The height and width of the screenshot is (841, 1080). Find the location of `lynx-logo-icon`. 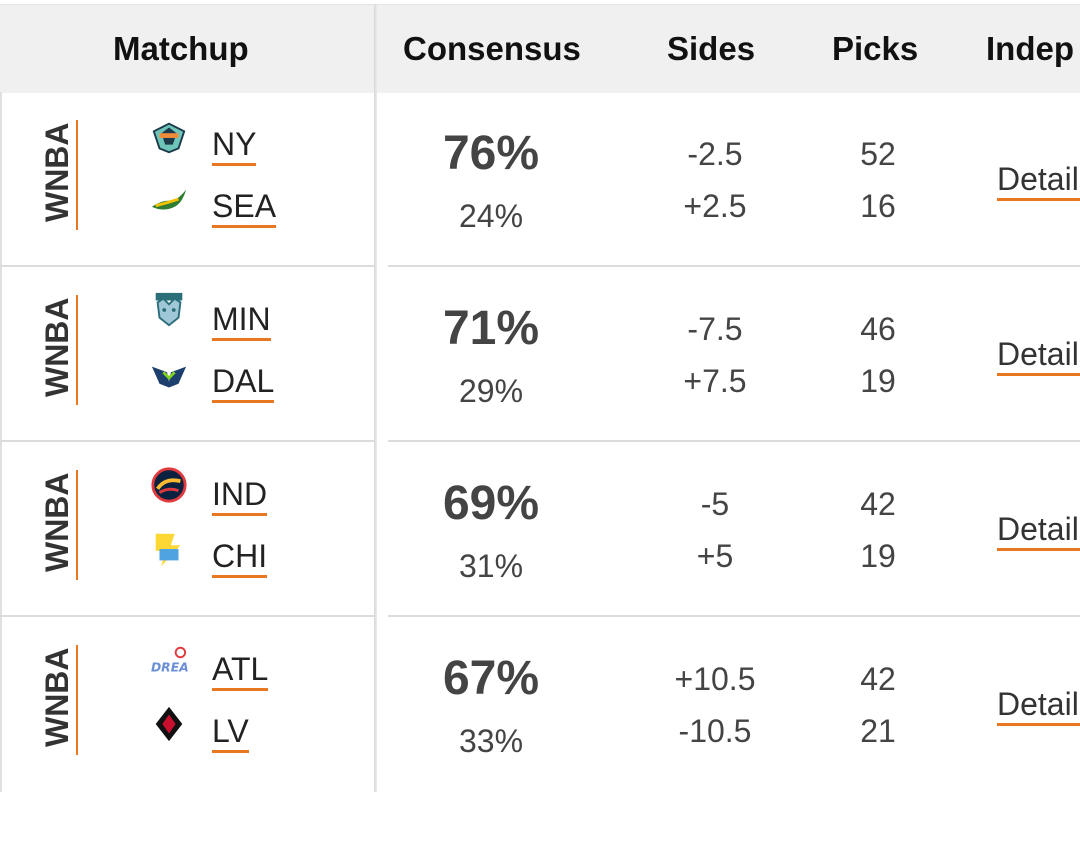

lynx-logo-icon is located at coordinates (169, 309).